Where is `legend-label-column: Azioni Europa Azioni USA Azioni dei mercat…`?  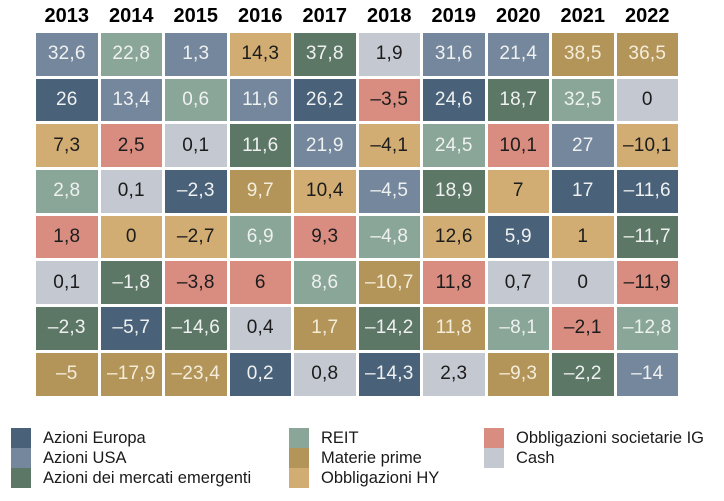 legend-label-column: Azioni Europa Azioni USA Azioni dei mercat… is located at coordinates (147, 458).